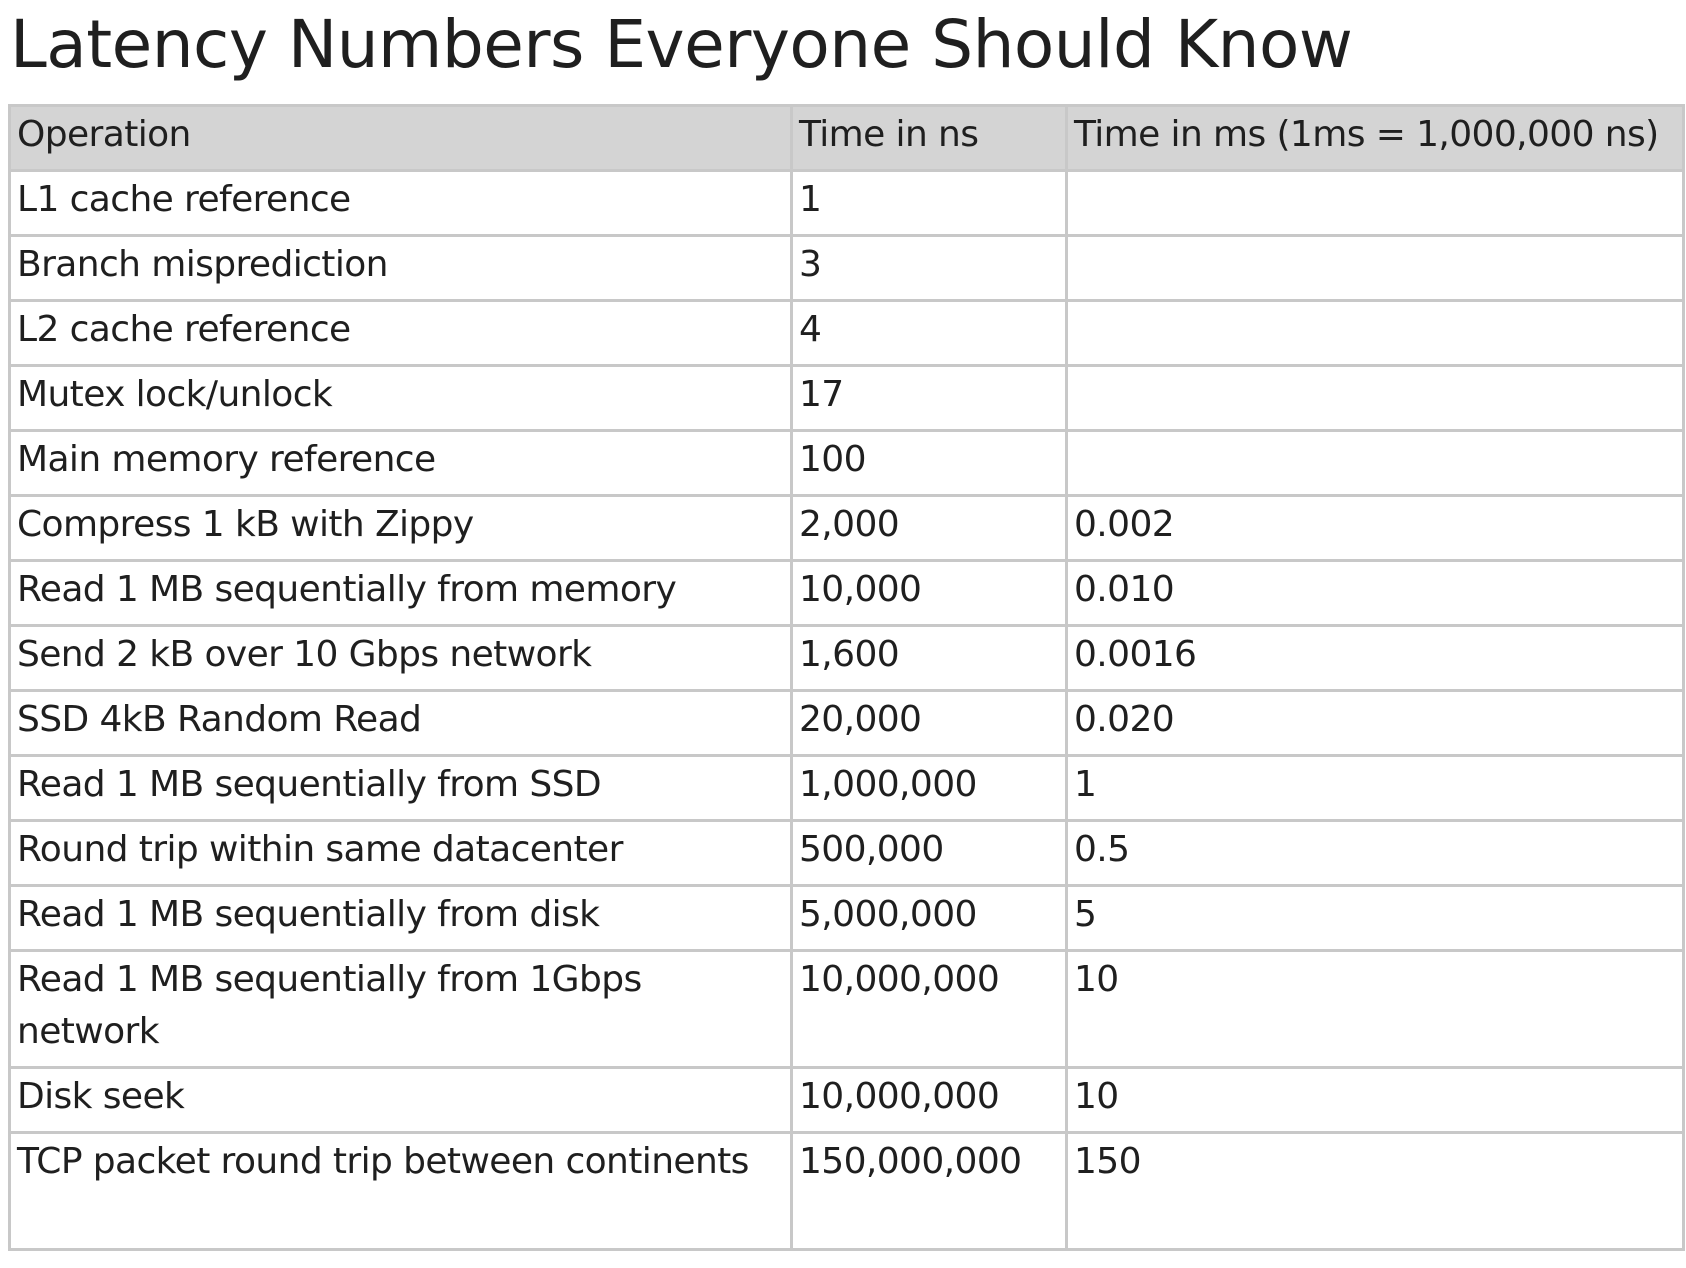 This screenshot has width=1686, height=1268. I want to click on cell-time-ns: 3, so click(929, 268).